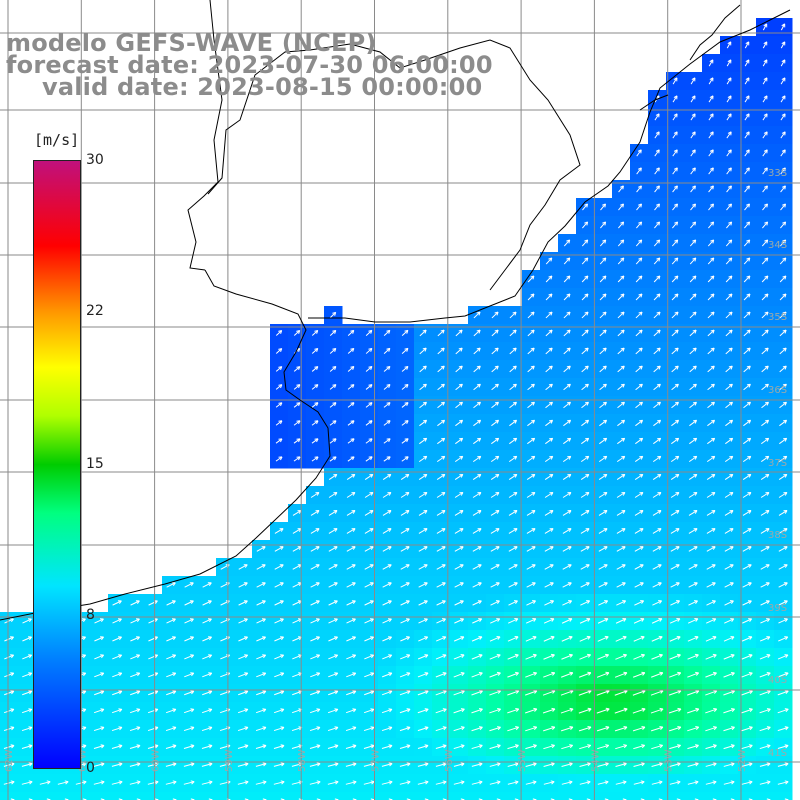 This screenshot has height=800, width=800. I want to click on latitude-label: 34S, so click(777, 245).